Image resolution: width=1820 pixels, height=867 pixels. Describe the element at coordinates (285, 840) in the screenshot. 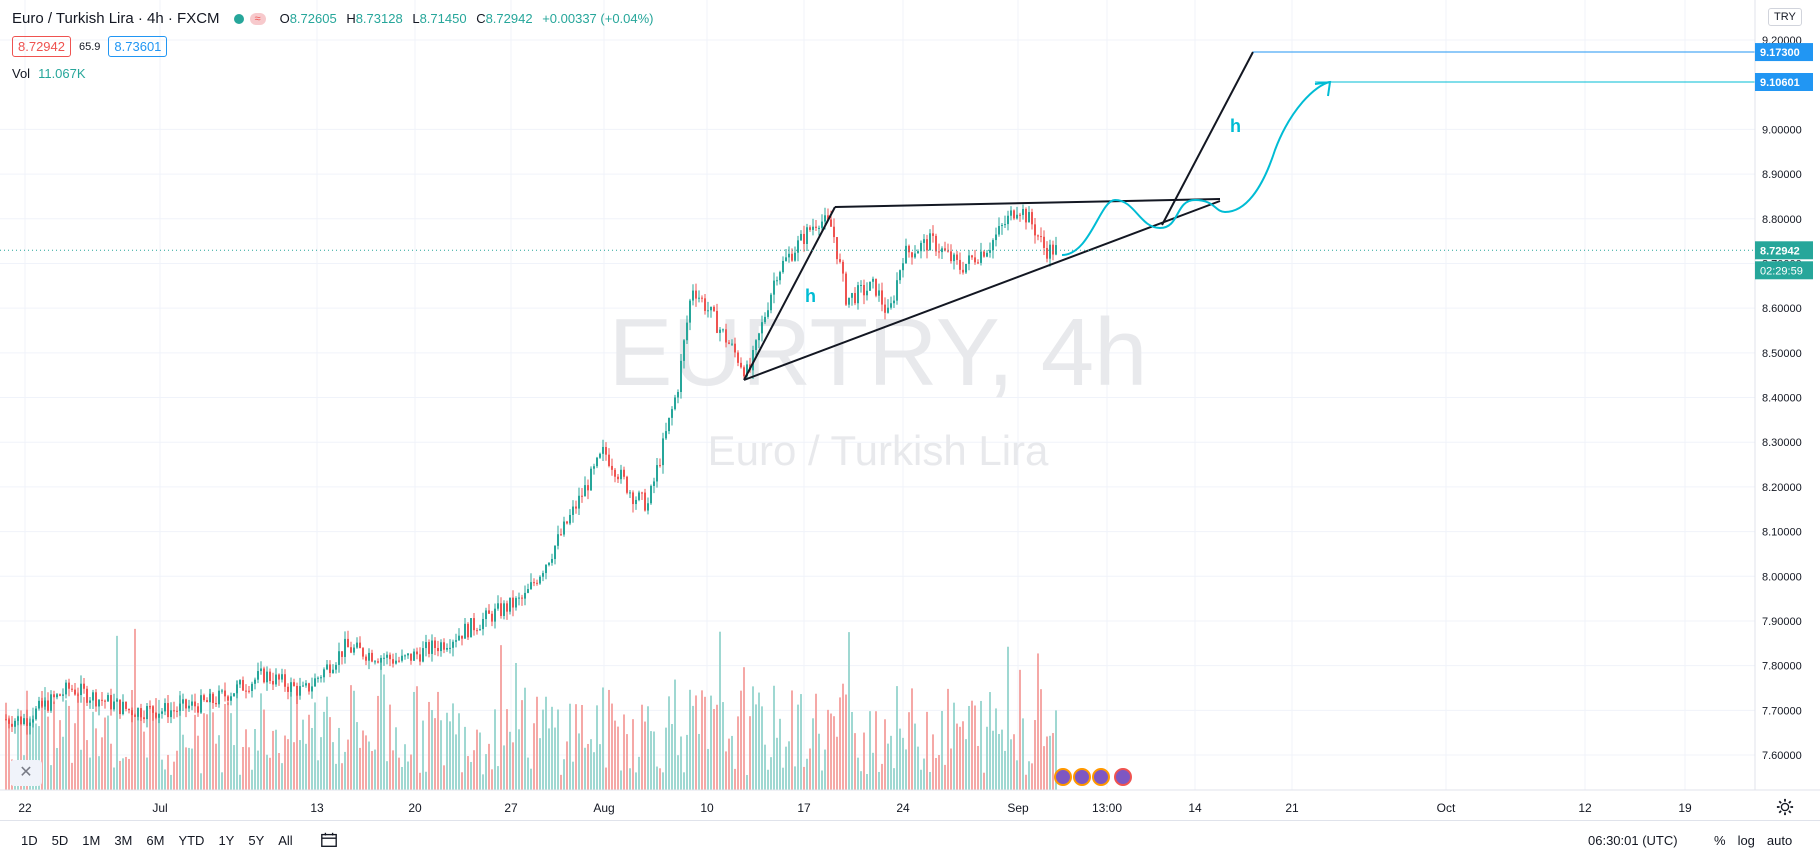

I see `range-button-all: All` at that location.